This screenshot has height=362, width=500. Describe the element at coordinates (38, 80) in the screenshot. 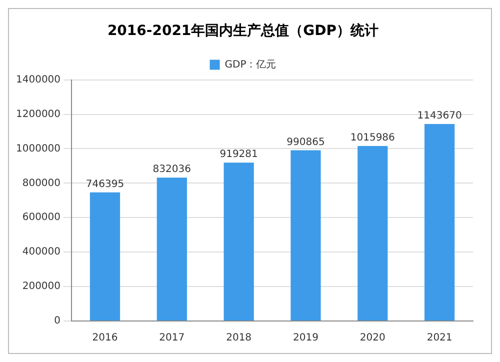

I see `y-tick-label: 1400000` at that location.